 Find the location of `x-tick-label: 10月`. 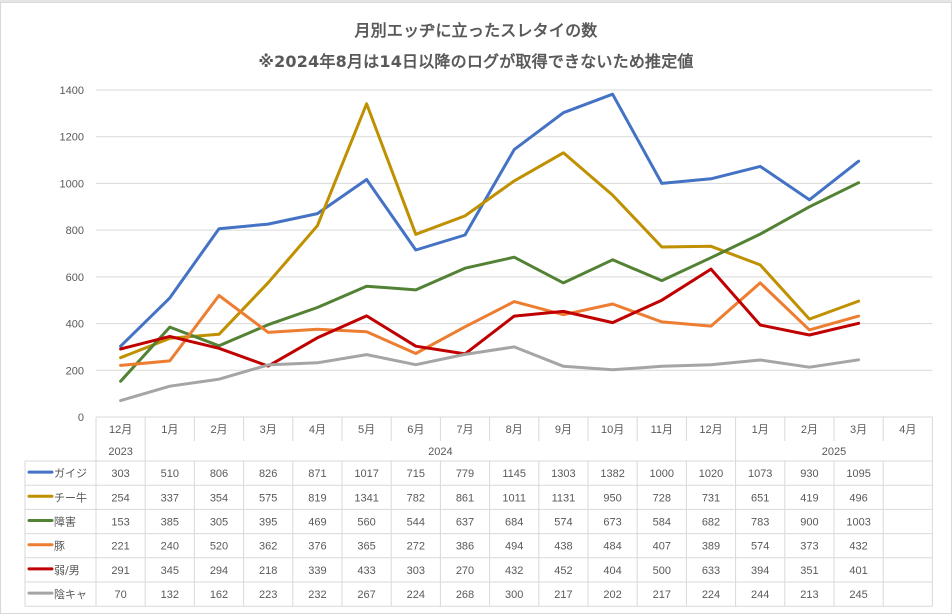

x-tick-label: 10月 is located at coordinates (612, 430).